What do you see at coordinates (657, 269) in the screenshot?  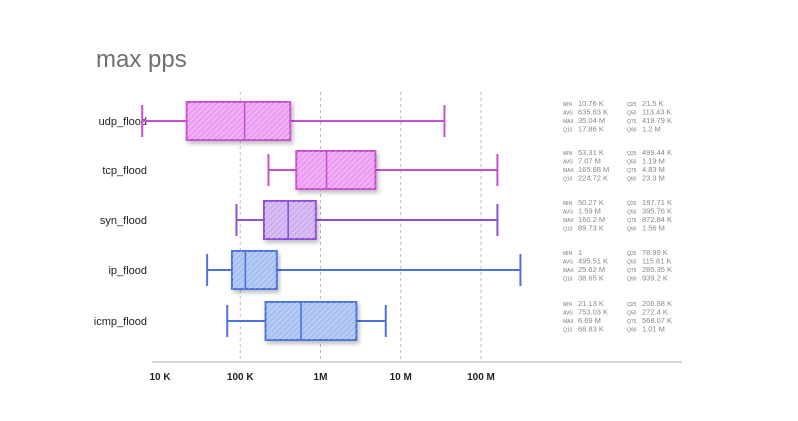 I see `stat-value: 285.35 K` at bounding box center [657, 269].